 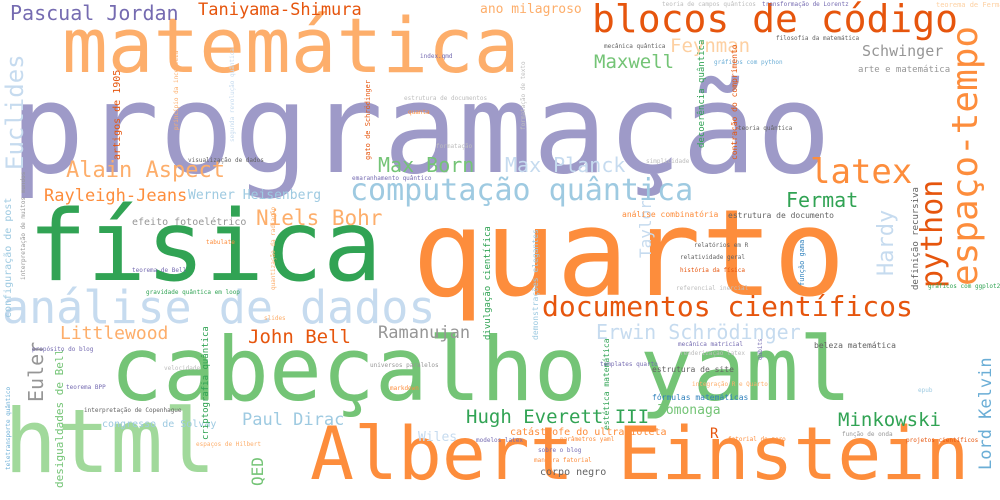 What do you see at coordinates (916, 238) in the screenshot?
I see `cloud-word-definicao-recursiva: definição recursiva` at bounding box center [916, 238].